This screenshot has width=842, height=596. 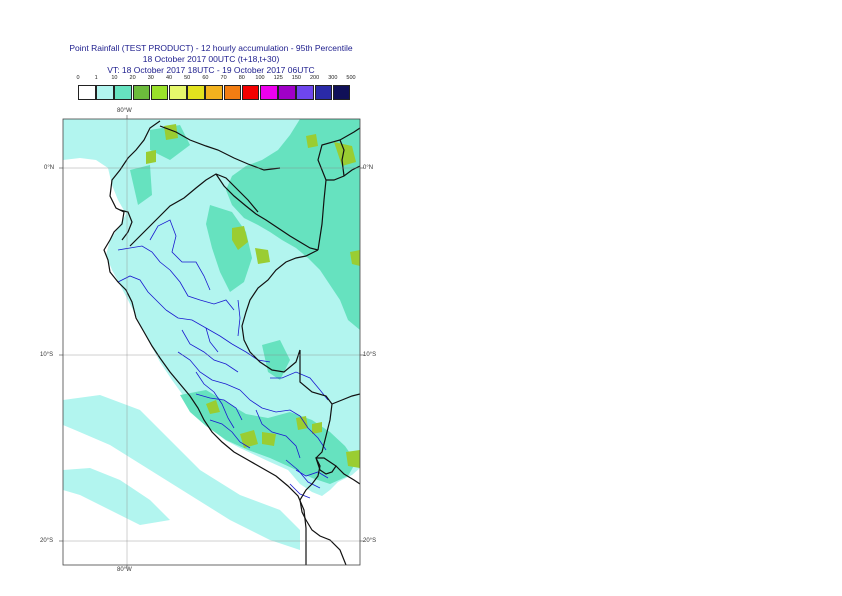 What do you see at coordinates (47, 541) in the screenshot?
I see `lat-label-left-20: 20°S` at bounding box center [47, 541].